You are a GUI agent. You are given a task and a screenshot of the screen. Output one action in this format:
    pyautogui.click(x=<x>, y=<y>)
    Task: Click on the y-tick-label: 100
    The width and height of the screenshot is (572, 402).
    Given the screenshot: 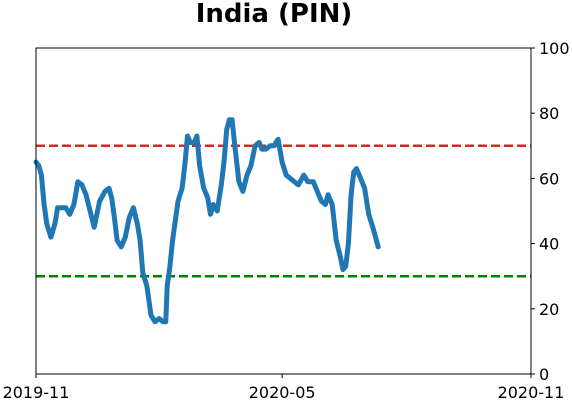 What is the action you would take?
    pyautogui.click(x=554, y=48)
    